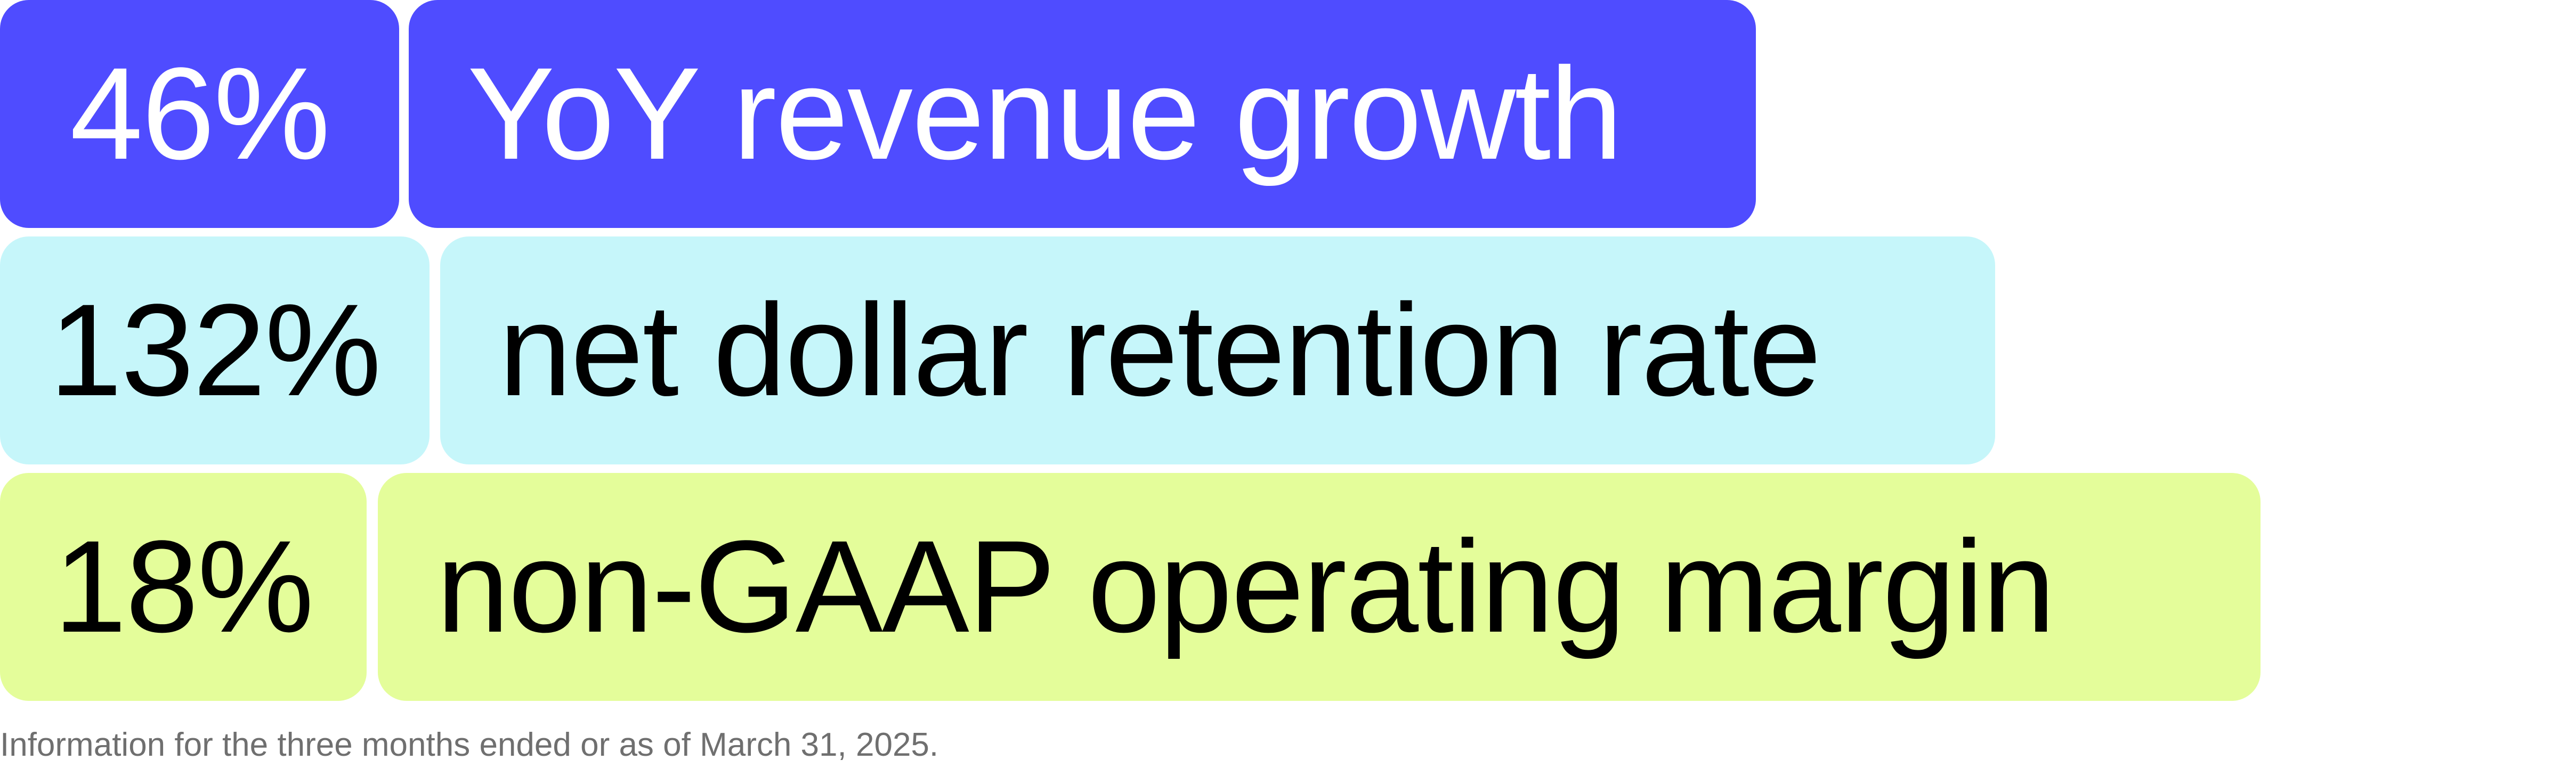 This screenshot has height=768, width=2576. I want to click on metric-value-revenue-growth: 46%, so click(200, 113).